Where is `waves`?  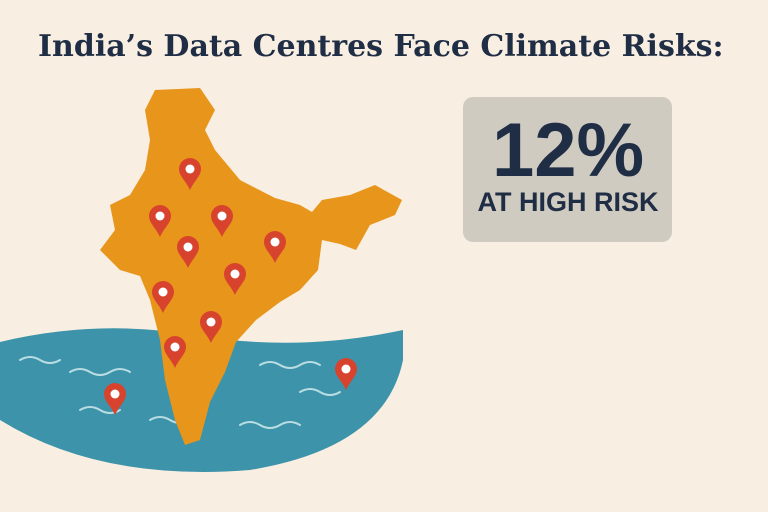
waves is located at coordinates (180, 392).